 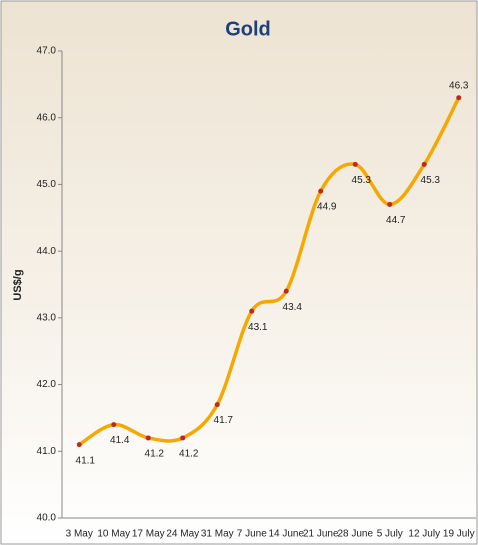 What do you see at coordinates (47, 451) in the screenshot?
I see `y-tick-label: 41.0` at bounding box center [47, 451].